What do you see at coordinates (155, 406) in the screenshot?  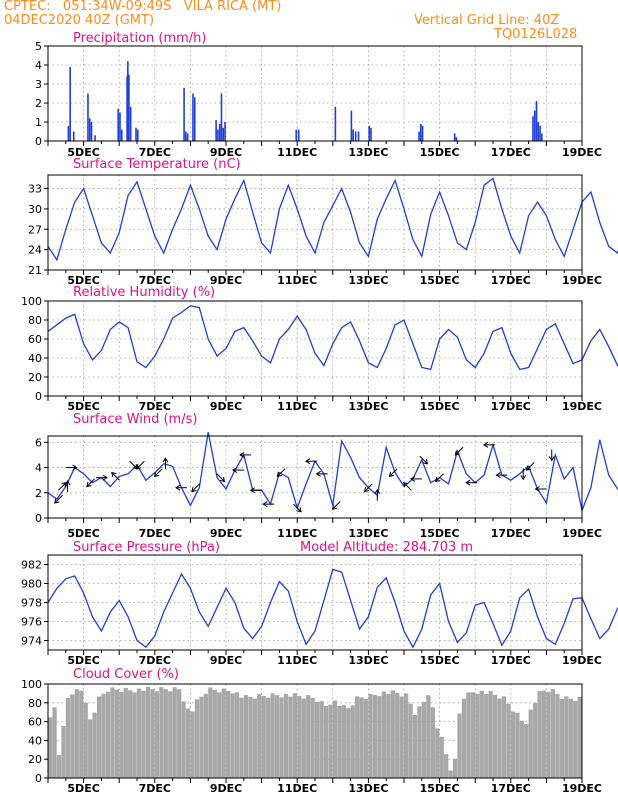 I see `x-tick-label: 7DEC` at bounding box center [155, 406].